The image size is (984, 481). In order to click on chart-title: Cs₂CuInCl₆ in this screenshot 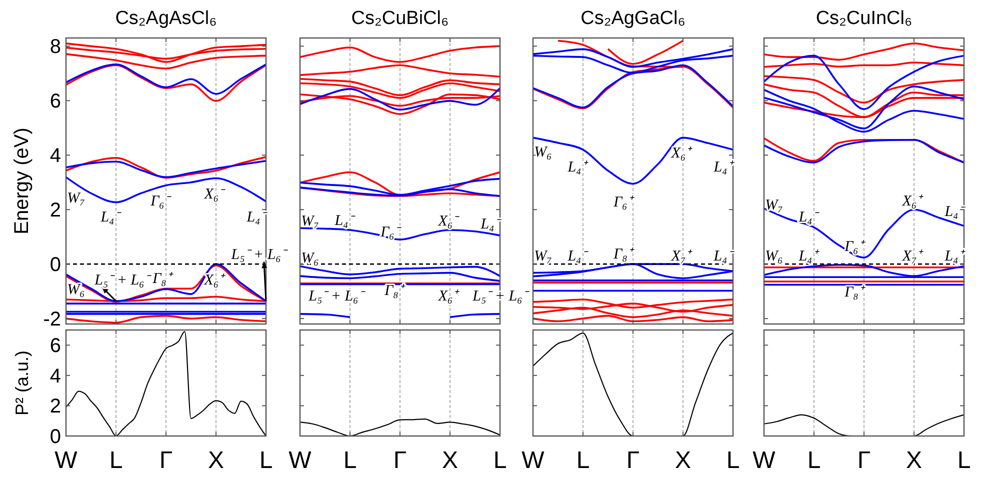, I will do `click(864, 18)`.